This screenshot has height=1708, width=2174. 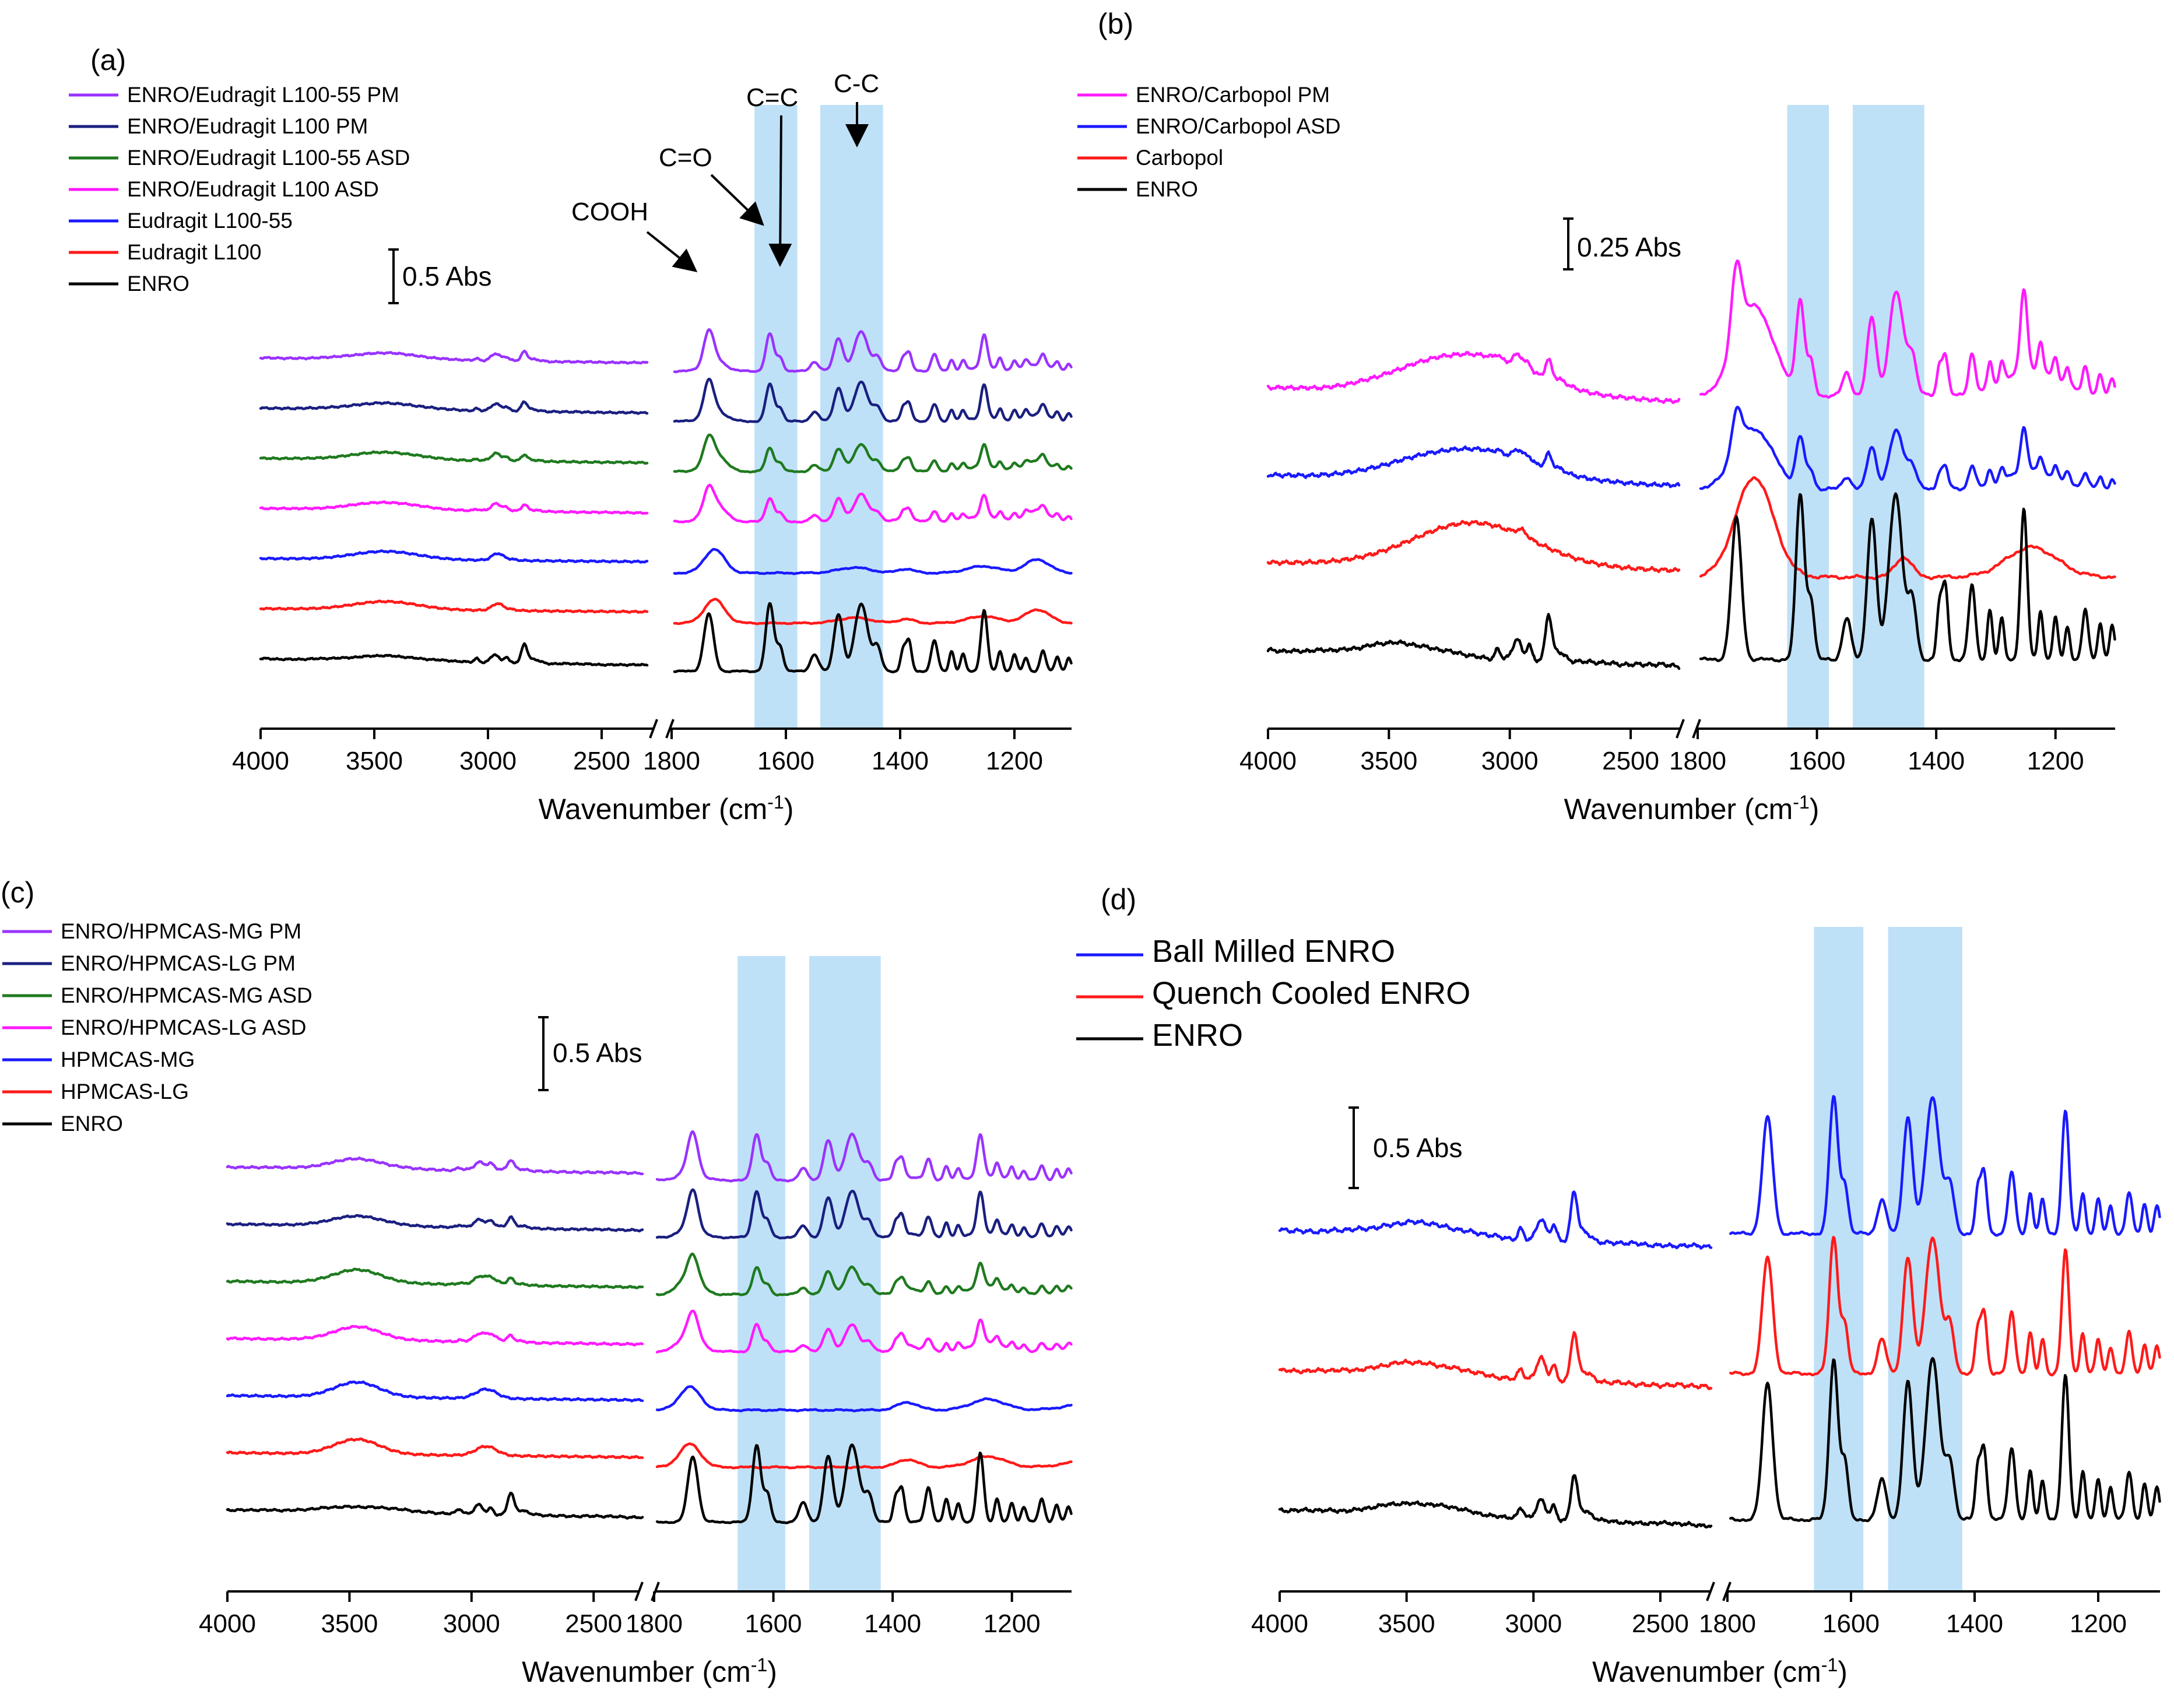 What do you see at coordinates (772, 97) in the screenshot?
I see `peak-annotation-label: C=C` at bounding box center [772, 97].